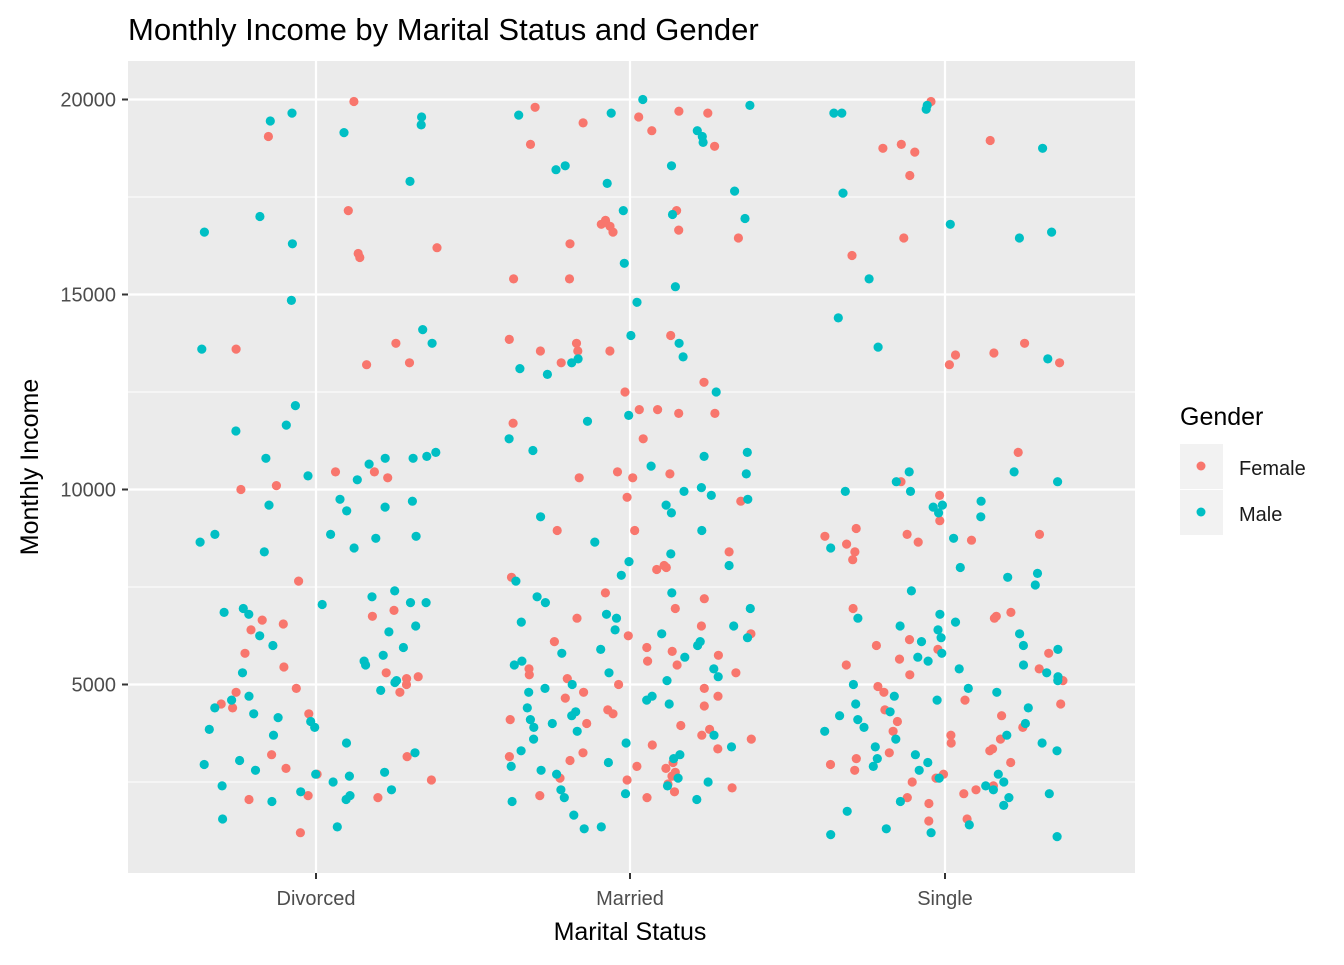 The width and height of the screenshot is (1344, 965). What do you see at coordinates (30, 467) in the screenshot?
I see `y-axis-title: Monthly Income` at bounding box center [30, 467].